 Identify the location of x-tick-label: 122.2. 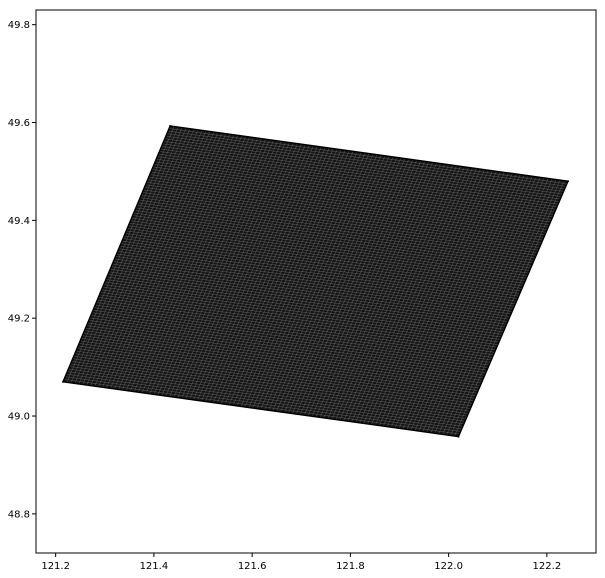
(547, 566).